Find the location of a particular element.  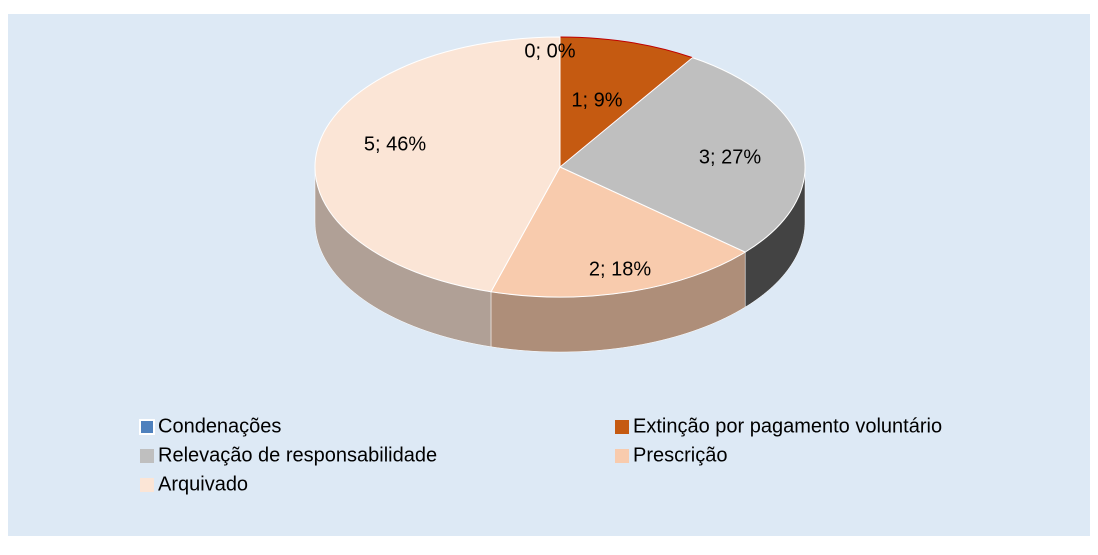

data-label: 2; 18% is located at coordinates (620, 269).